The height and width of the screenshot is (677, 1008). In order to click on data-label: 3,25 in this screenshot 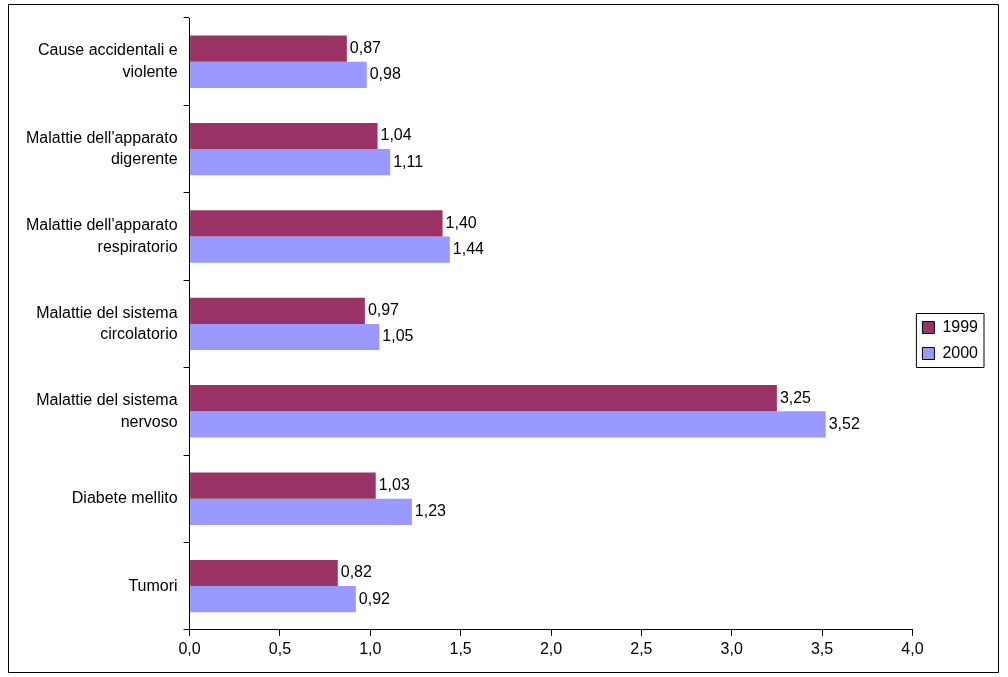, I will do `click(795, 397)`.